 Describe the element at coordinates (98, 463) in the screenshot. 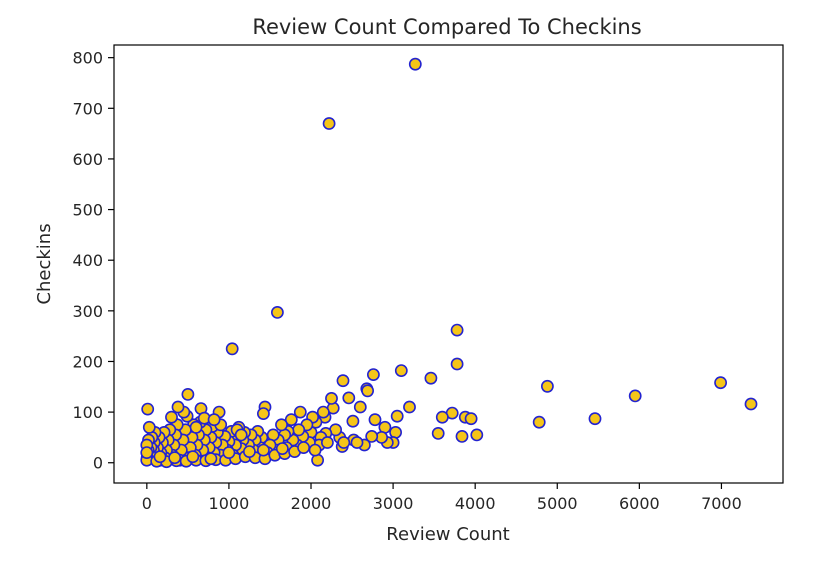

I see `y-tick-label: 0` at that location.